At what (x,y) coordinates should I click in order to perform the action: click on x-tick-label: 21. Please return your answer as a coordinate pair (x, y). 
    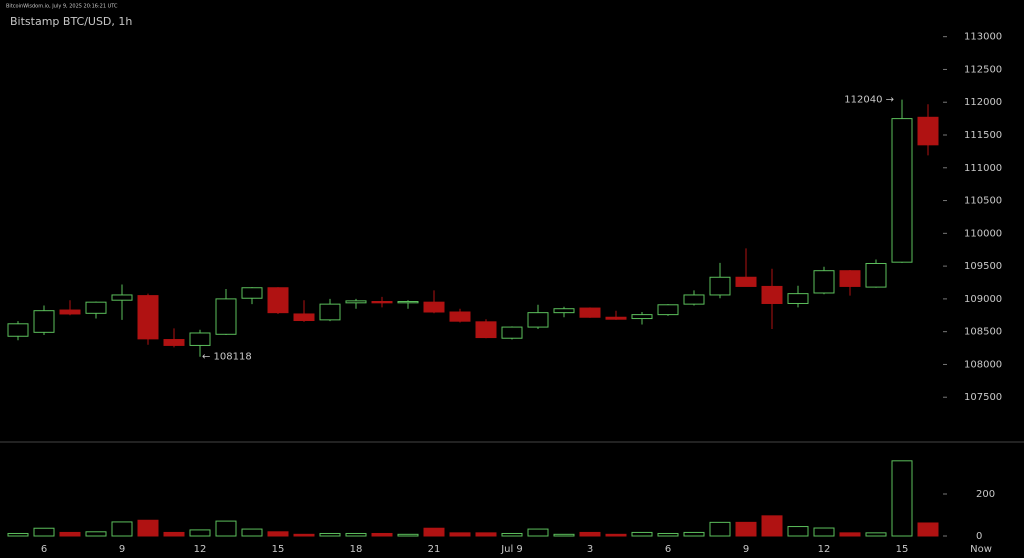
    Looking at the image, I should click on (434, 549).